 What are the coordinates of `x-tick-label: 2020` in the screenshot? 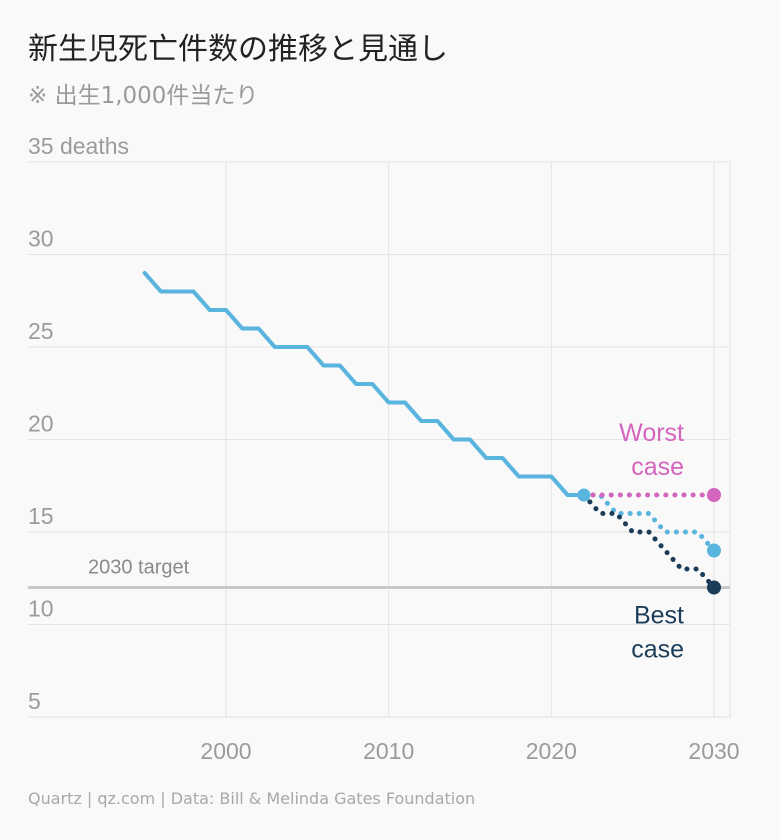 It's located at (551, 751).